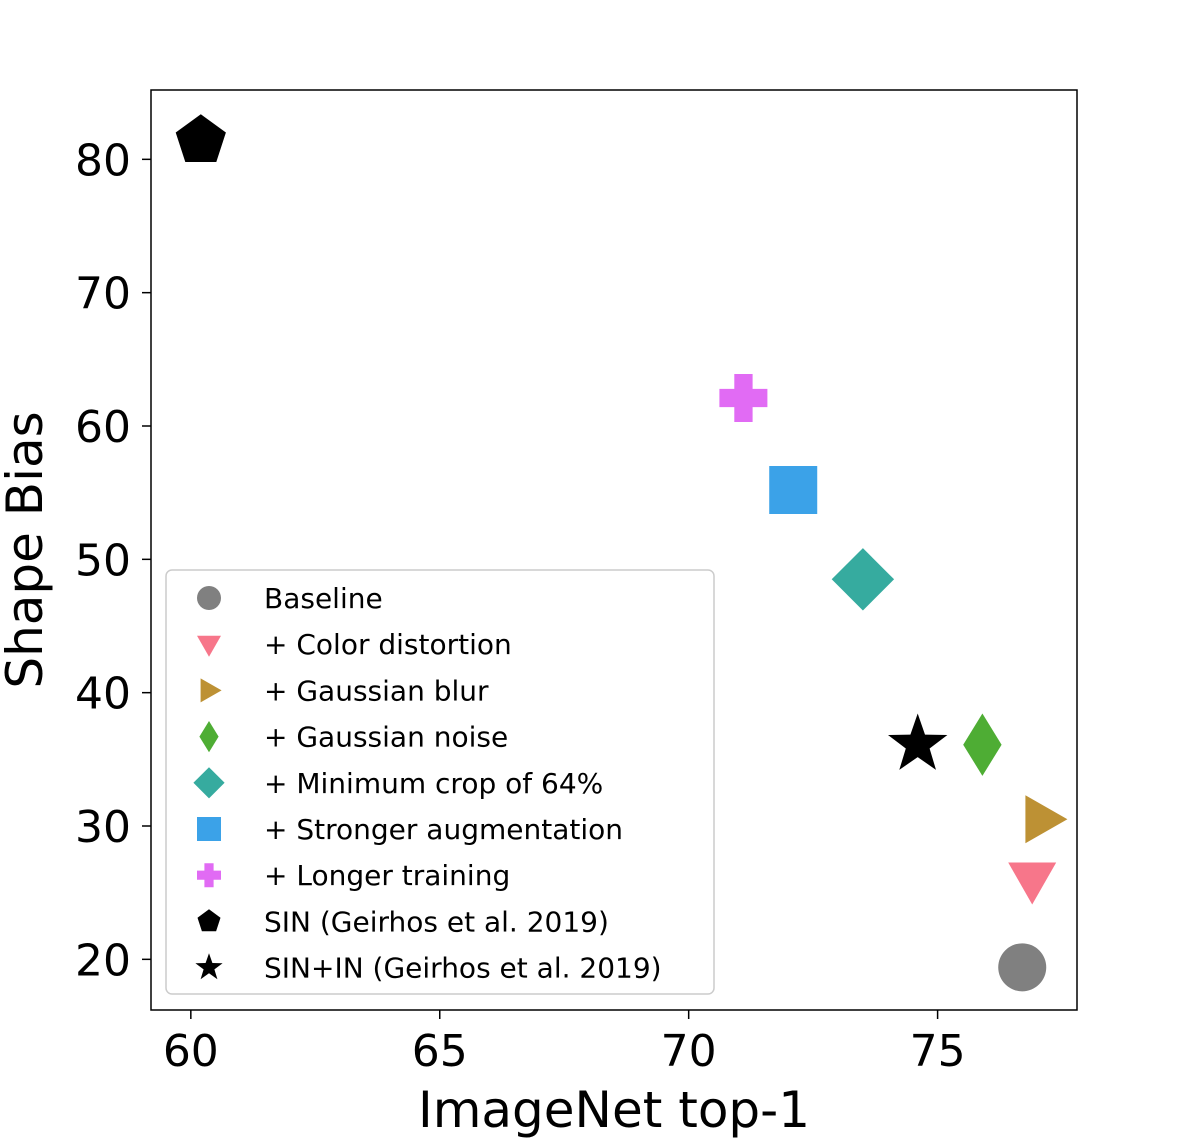 The height and width of the screenshot is (1141, 1196). Describe the element at coordinates (191, 1051) in the screenshot. I see `x-tick-label: 60` at that location.